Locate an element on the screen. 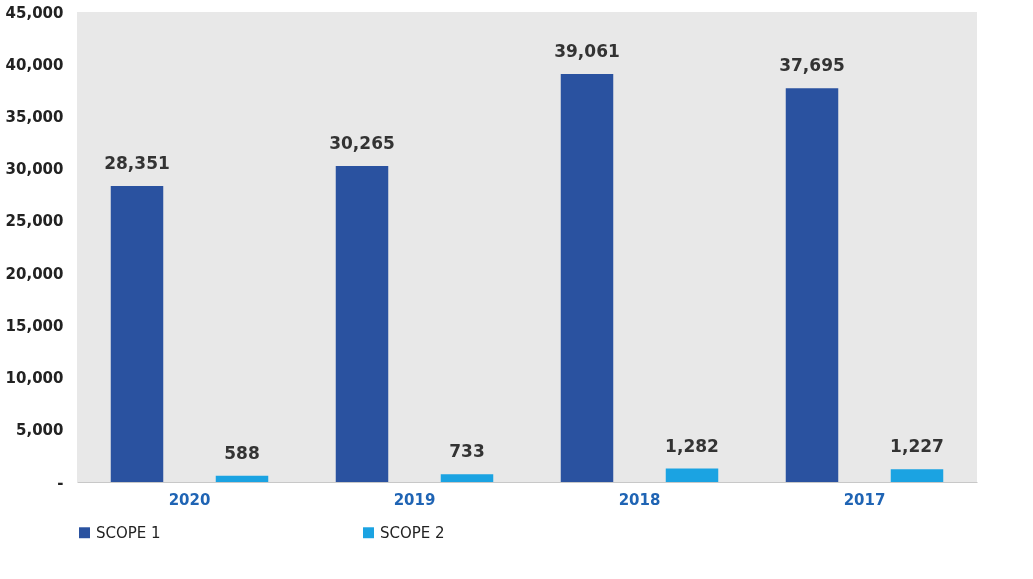  legend-label: SCOPE 2 is located at coordinates (412, 532).